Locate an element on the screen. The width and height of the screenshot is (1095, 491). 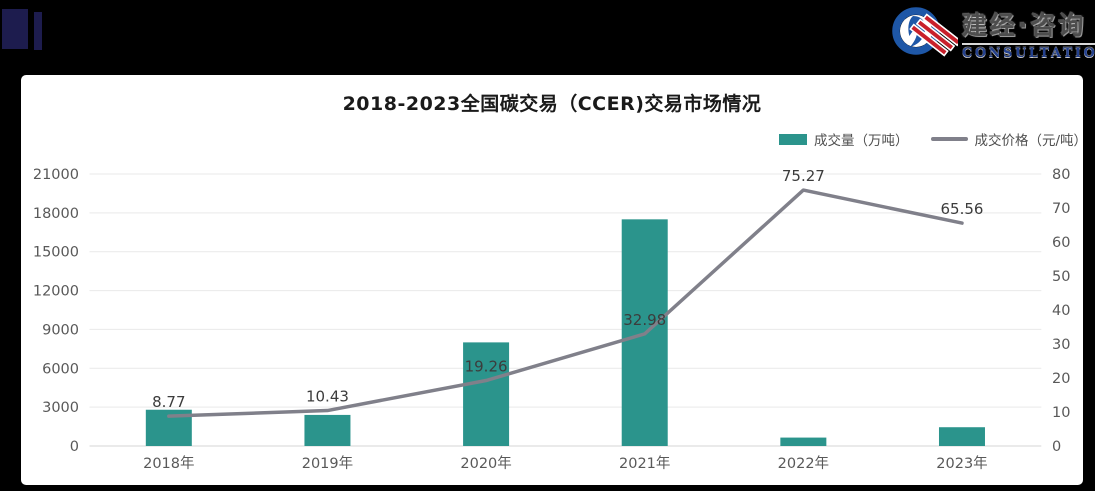
right-axis-tick: 20 is located at coordinates (1061, 379).